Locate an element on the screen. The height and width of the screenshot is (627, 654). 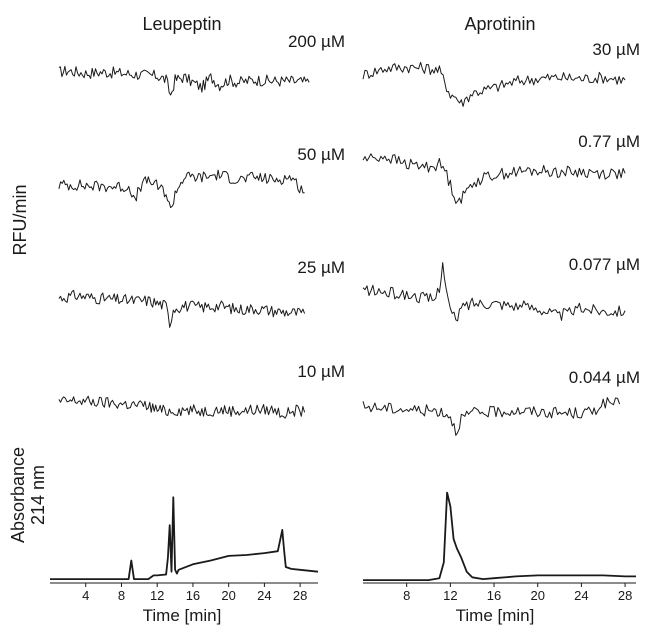
panel-title-aprotinin: Aprotinin is located at coordinates (499, 24).